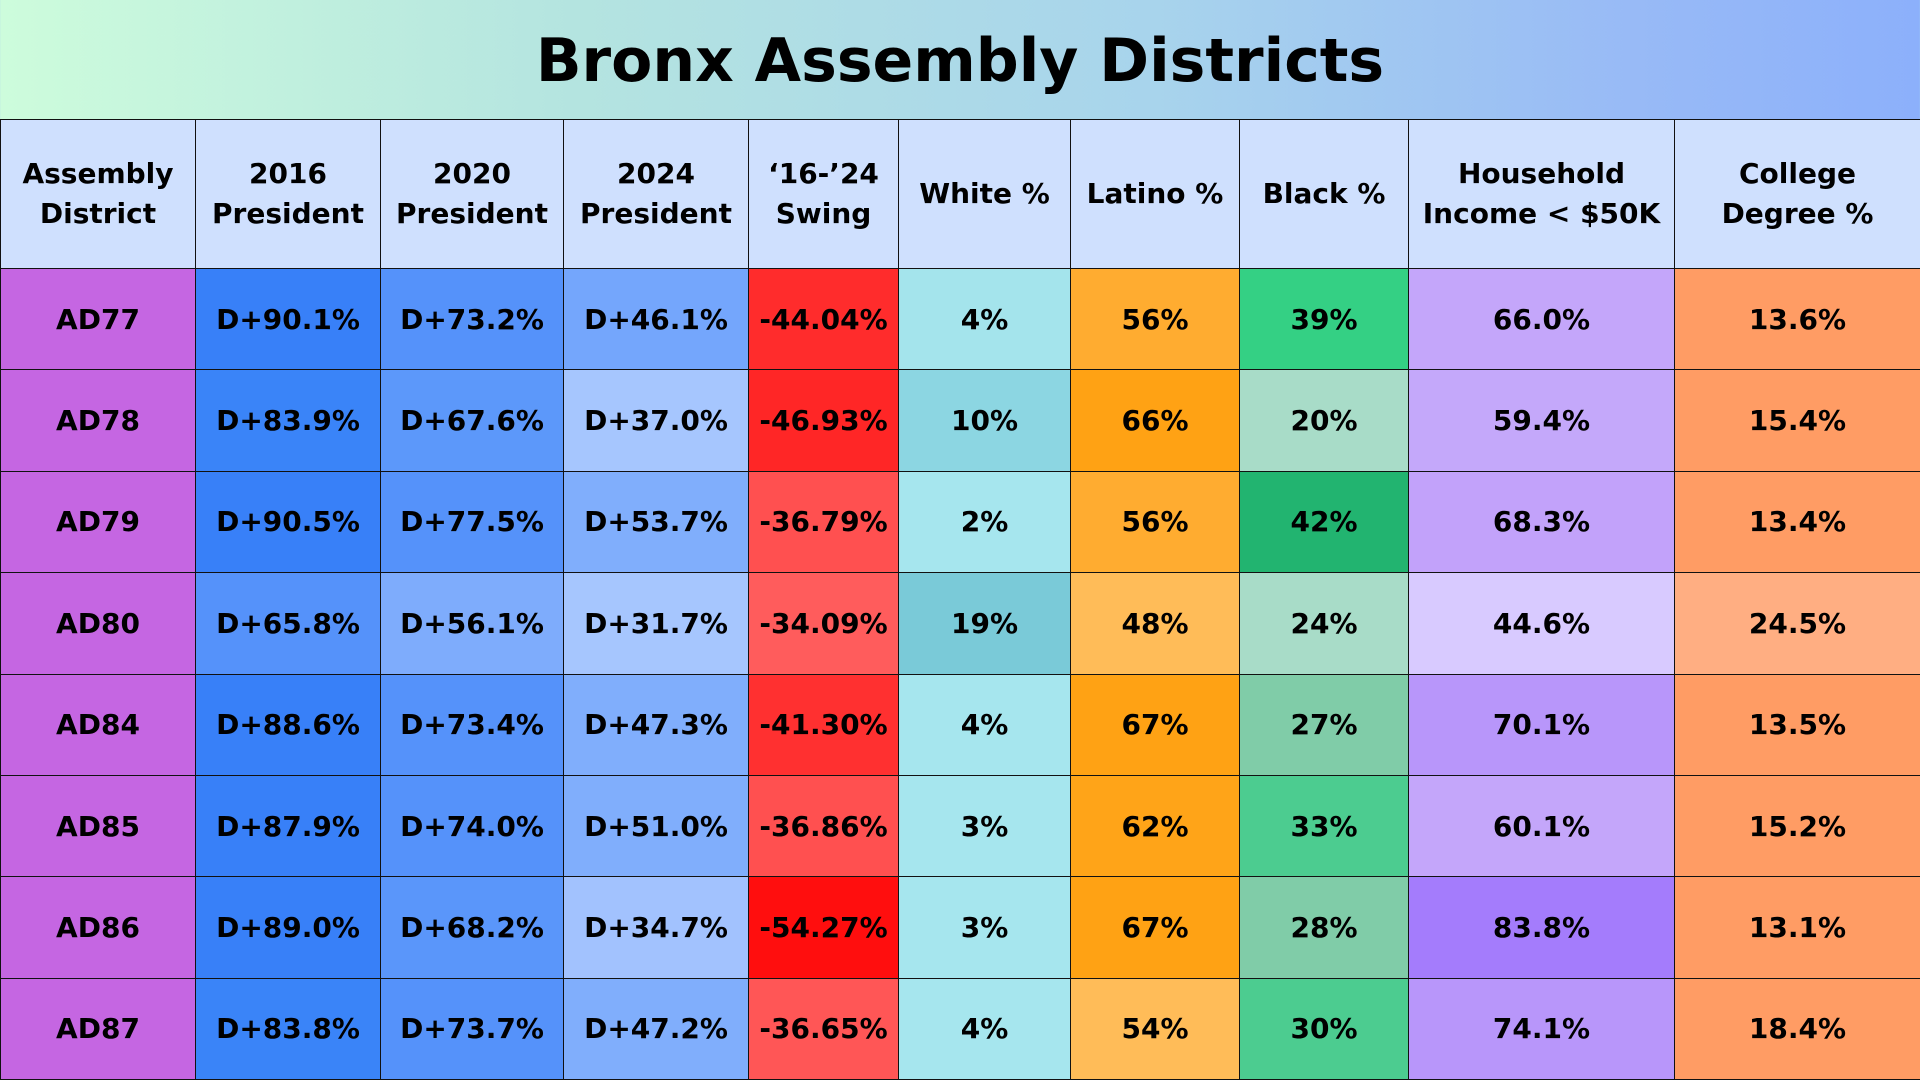 The image size is (1920, 1080). Describe the element at coordinates (472, 1028) in the screenshot. I see `cell-president-2020: D+73.7%` at that location.